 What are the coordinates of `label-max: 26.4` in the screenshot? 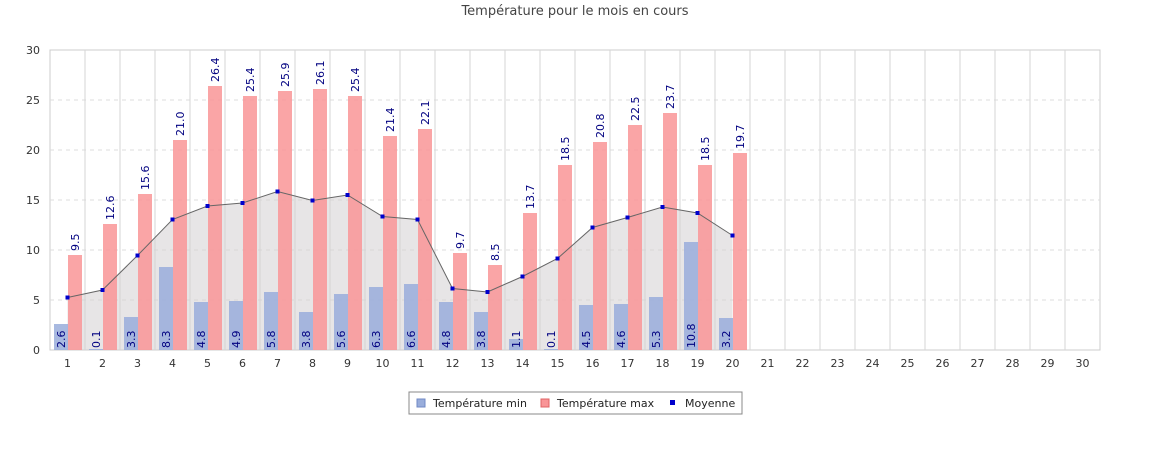 It's located at (215, 70).